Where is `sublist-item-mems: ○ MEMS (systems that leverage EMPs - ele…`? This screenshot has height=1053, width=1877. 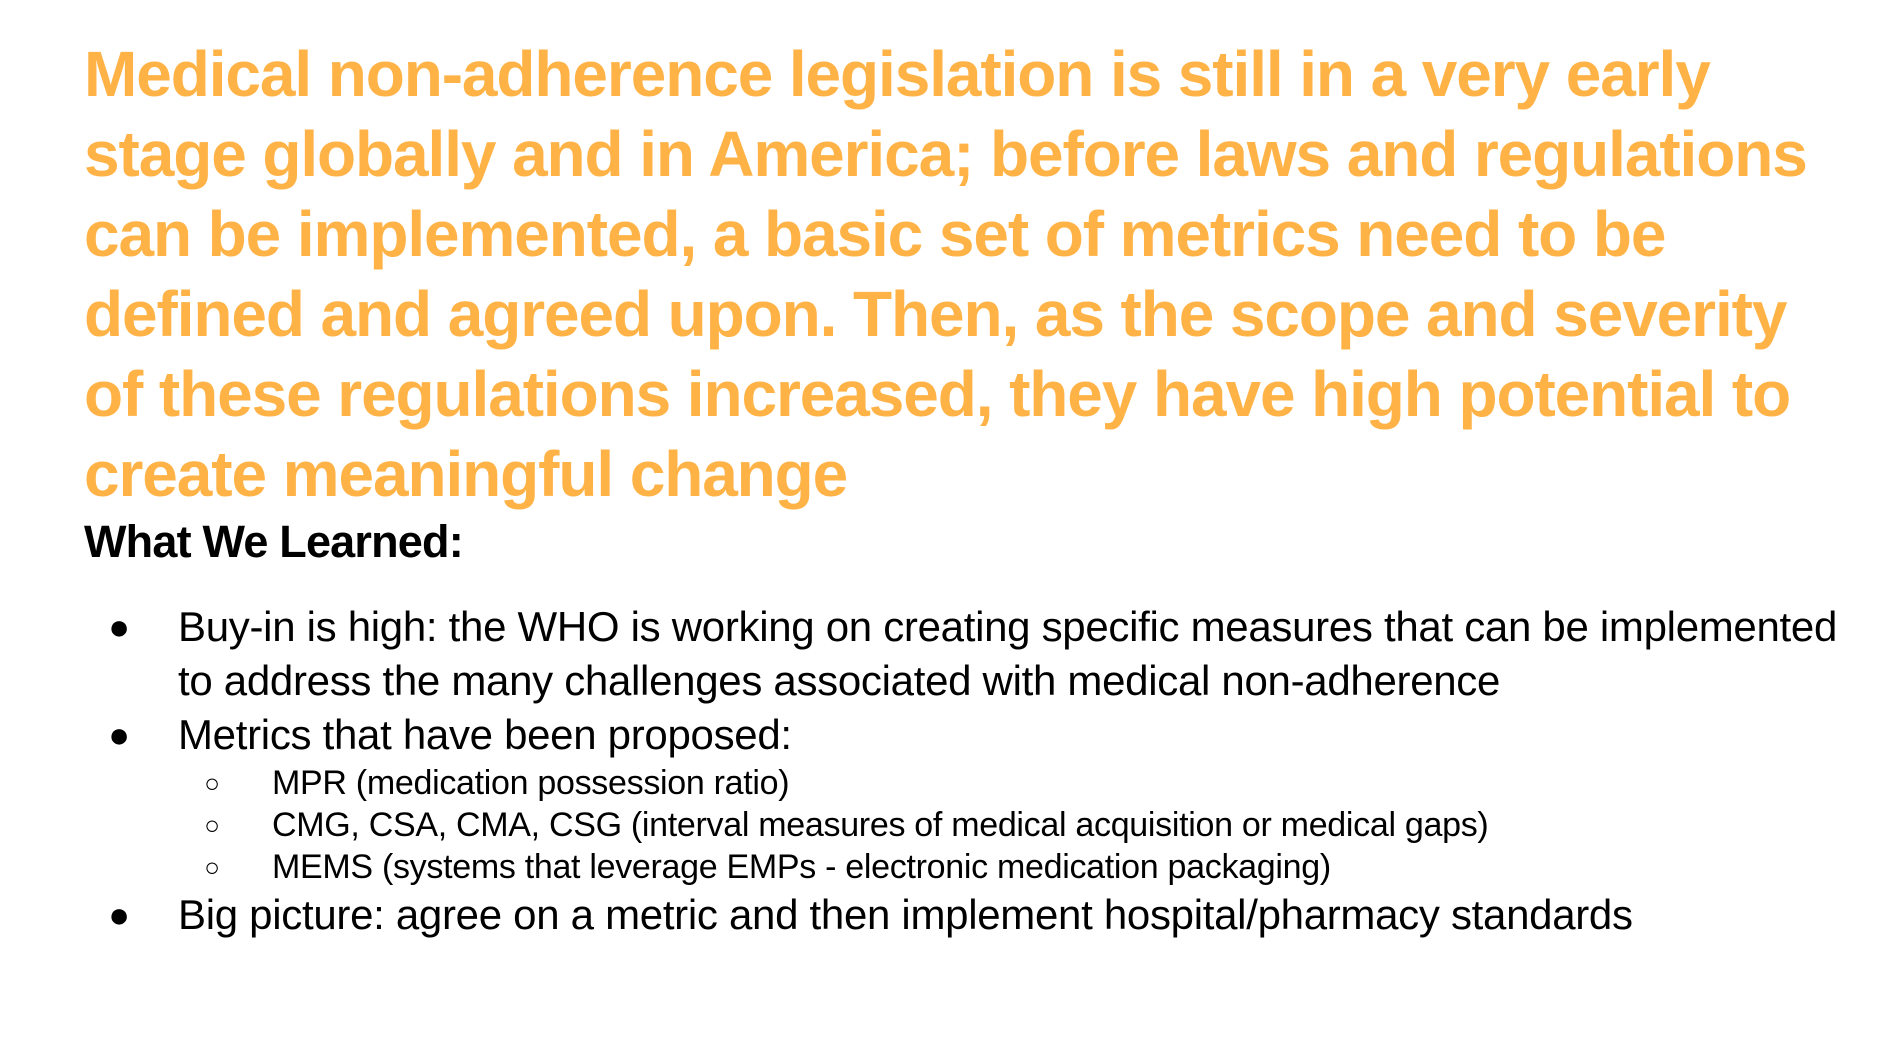 sublist-item-mems: ○ MEMS (systems that leverage EMPs - ele… is located at coordinates (1027, 867).